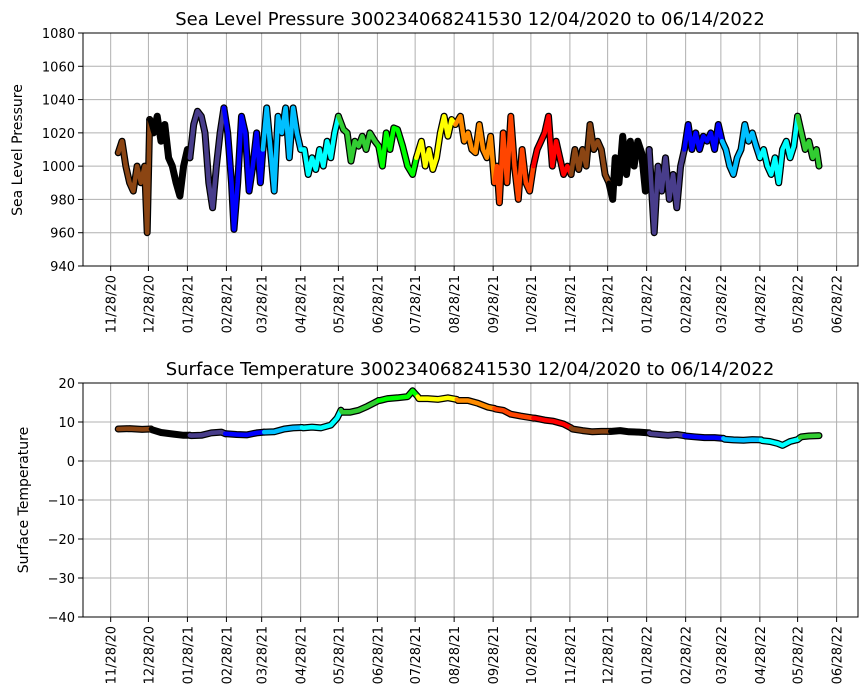 This screenshot has height=700, width=867. Describe the element at coordinates (112, 655) in the screenshot. I see `temperature-x-tick-label: 11/28/20` at that location.